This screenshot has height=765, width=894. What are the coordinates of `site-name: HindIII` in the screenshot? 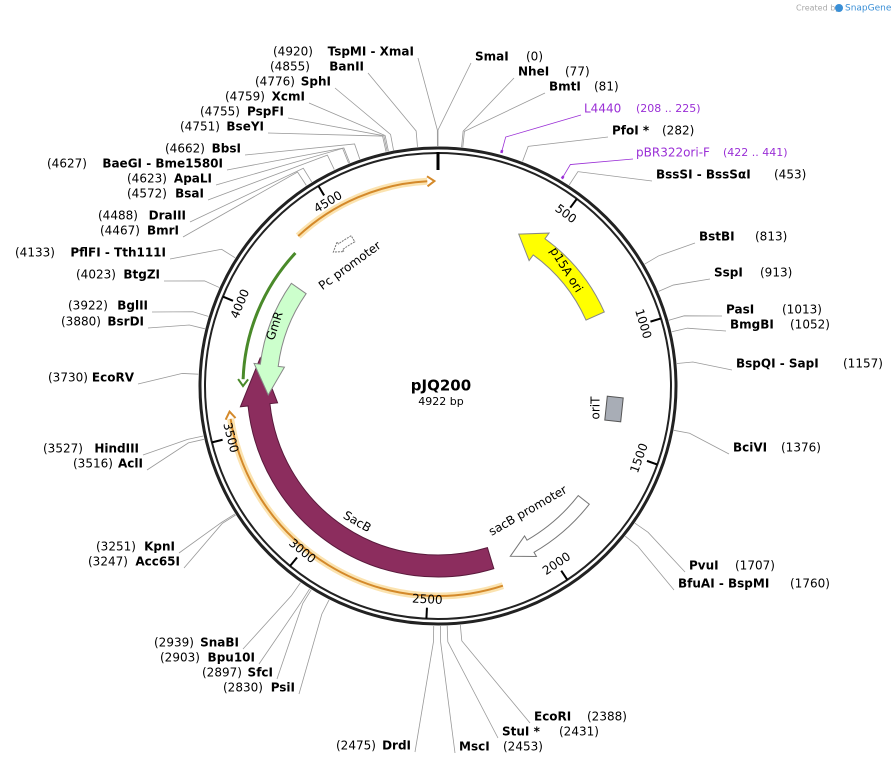 It's located at (116, 449).